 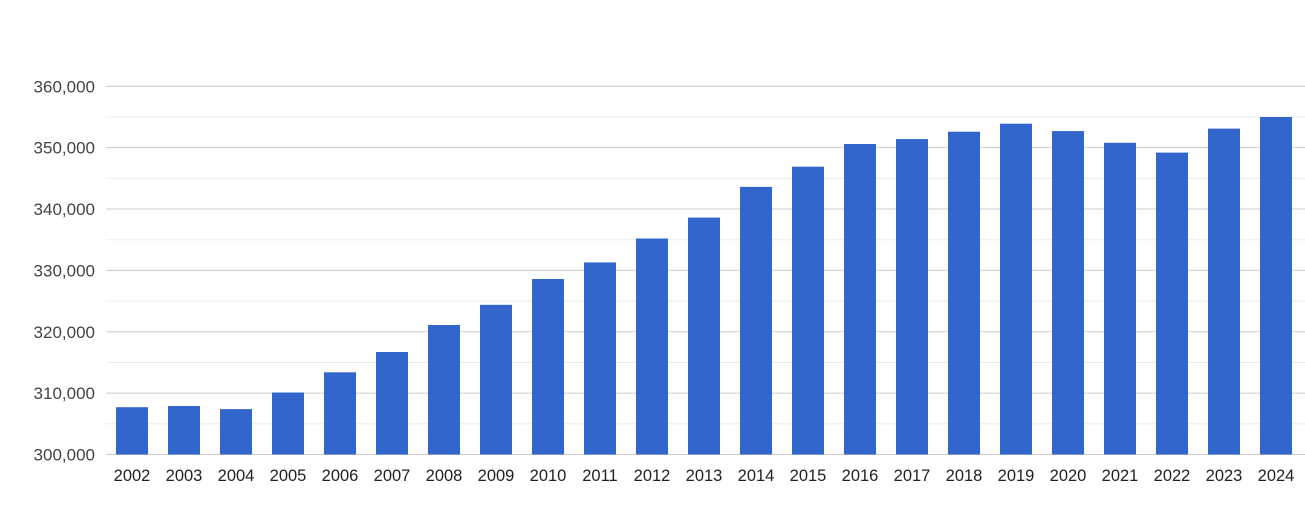 What do you see at coordinates (548, 367) in the screenshot?
I see `bar-2010` at bounding box center [548, 367].